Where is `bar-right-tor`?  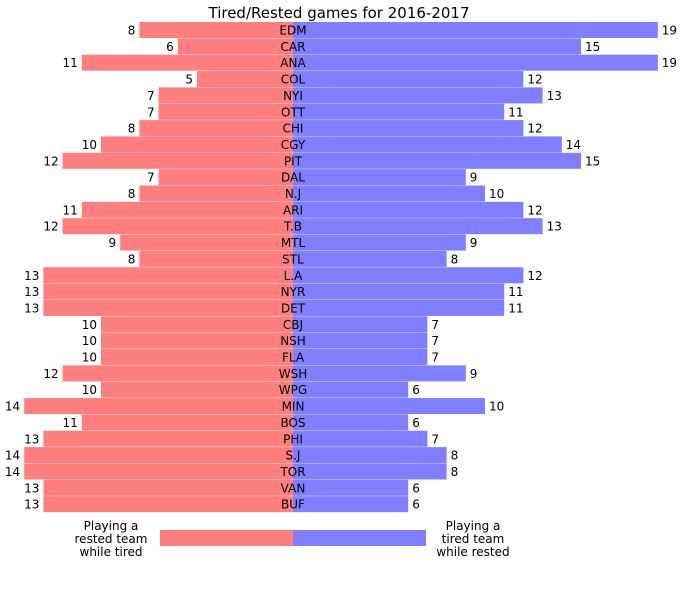 bar-right-tor is located at coordinates (370, 471).